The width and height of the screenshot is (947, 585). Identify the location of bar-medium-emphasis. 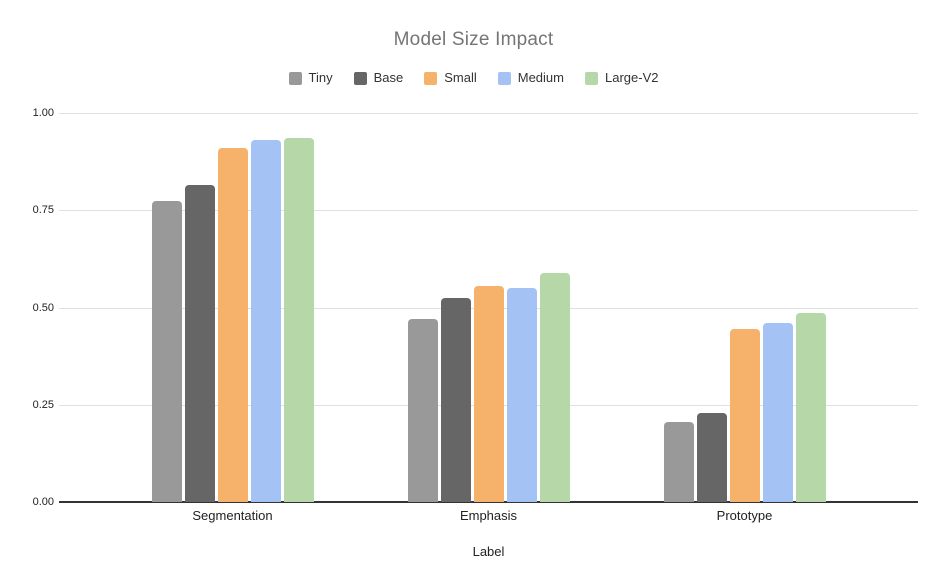
(521, 395).